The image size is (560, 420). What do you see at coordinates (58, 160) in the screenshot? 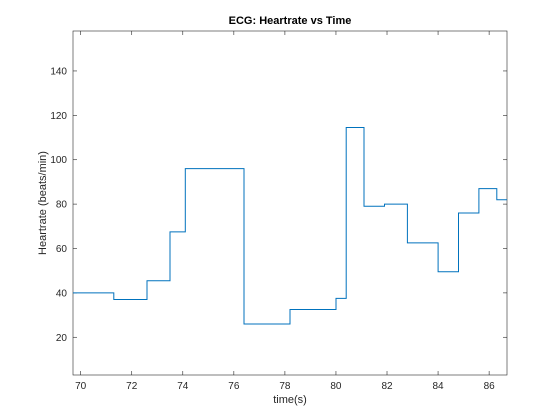
I see `y-tick-label: 100` at bounding box center [58, 160].